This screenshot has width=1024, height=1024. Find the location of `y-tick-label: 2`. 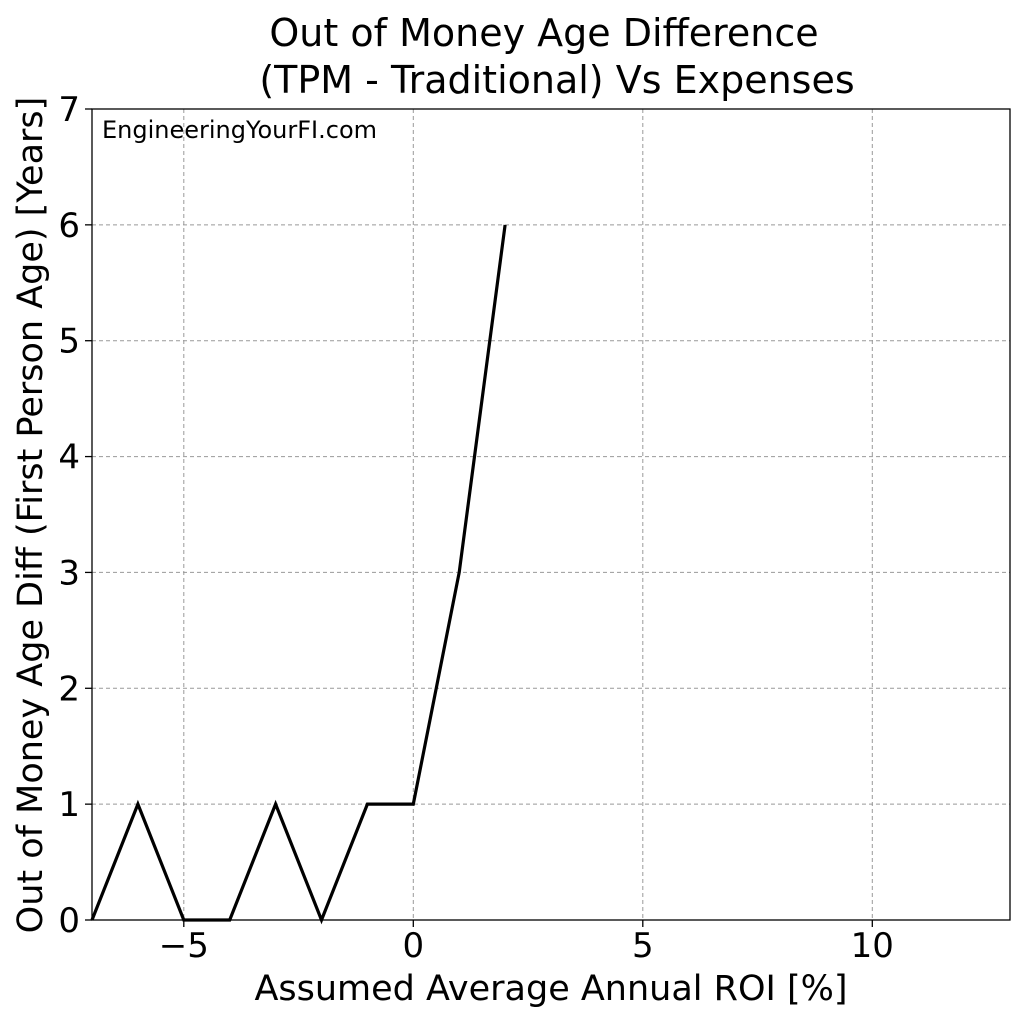

y-tick-label: 2 is located at coordinates (69, 689).